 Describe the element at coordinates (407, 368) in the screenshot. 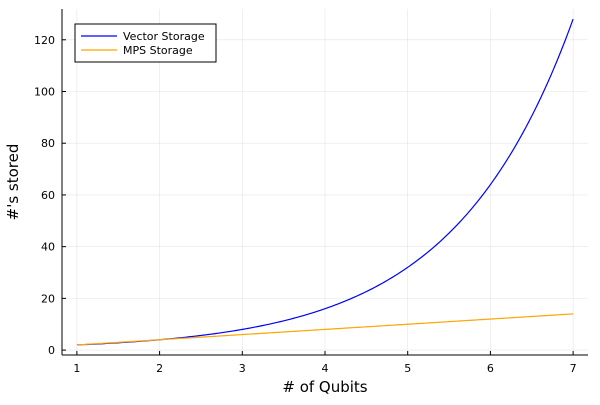

I see `x-tick-label: 5` at that location.